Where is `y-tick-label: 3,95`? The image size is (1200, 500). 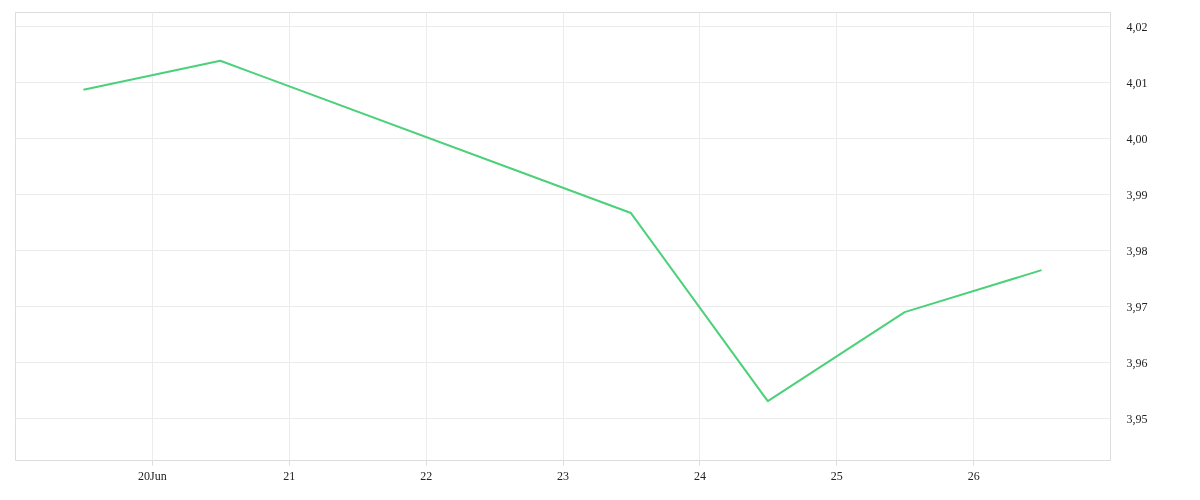 y-tick-label: 3,95 is located at coordinates (1137, 418).